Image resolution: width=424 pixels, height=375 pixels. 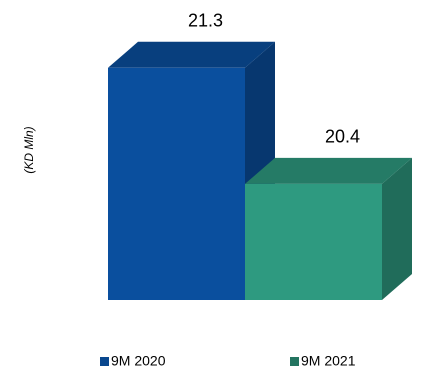 What do you see at coordinates (342, 137) in the screenshot?
I see `value-label: 20.4` at bounding box center [342, 137].